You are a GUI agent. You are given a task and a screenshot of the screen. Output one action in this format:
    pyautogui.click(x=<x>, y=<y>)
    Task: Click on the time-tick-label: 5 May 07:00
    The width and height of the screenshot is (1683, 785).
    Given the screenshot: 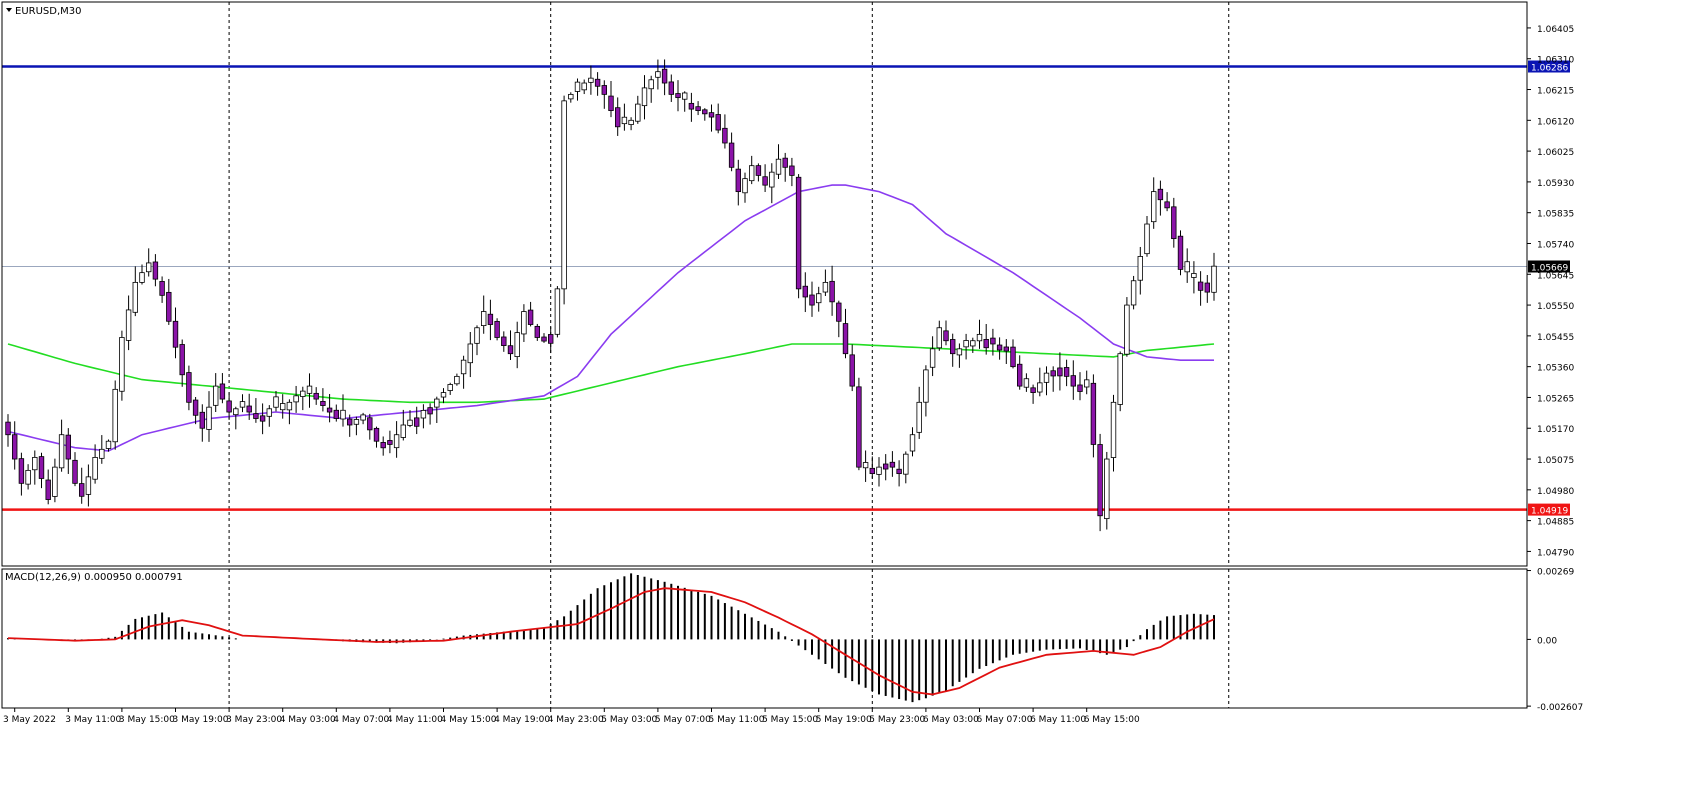 What is the action you would take?
    pyautogui.click(x=683, y=720)
    